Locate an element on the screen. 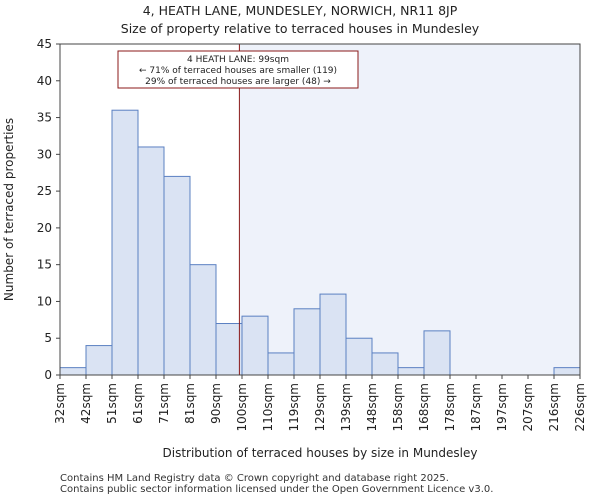 This screenshot has width=600, height=500. x-tick-label-81sqm: 81sqm is located at coordinates (190, 403).